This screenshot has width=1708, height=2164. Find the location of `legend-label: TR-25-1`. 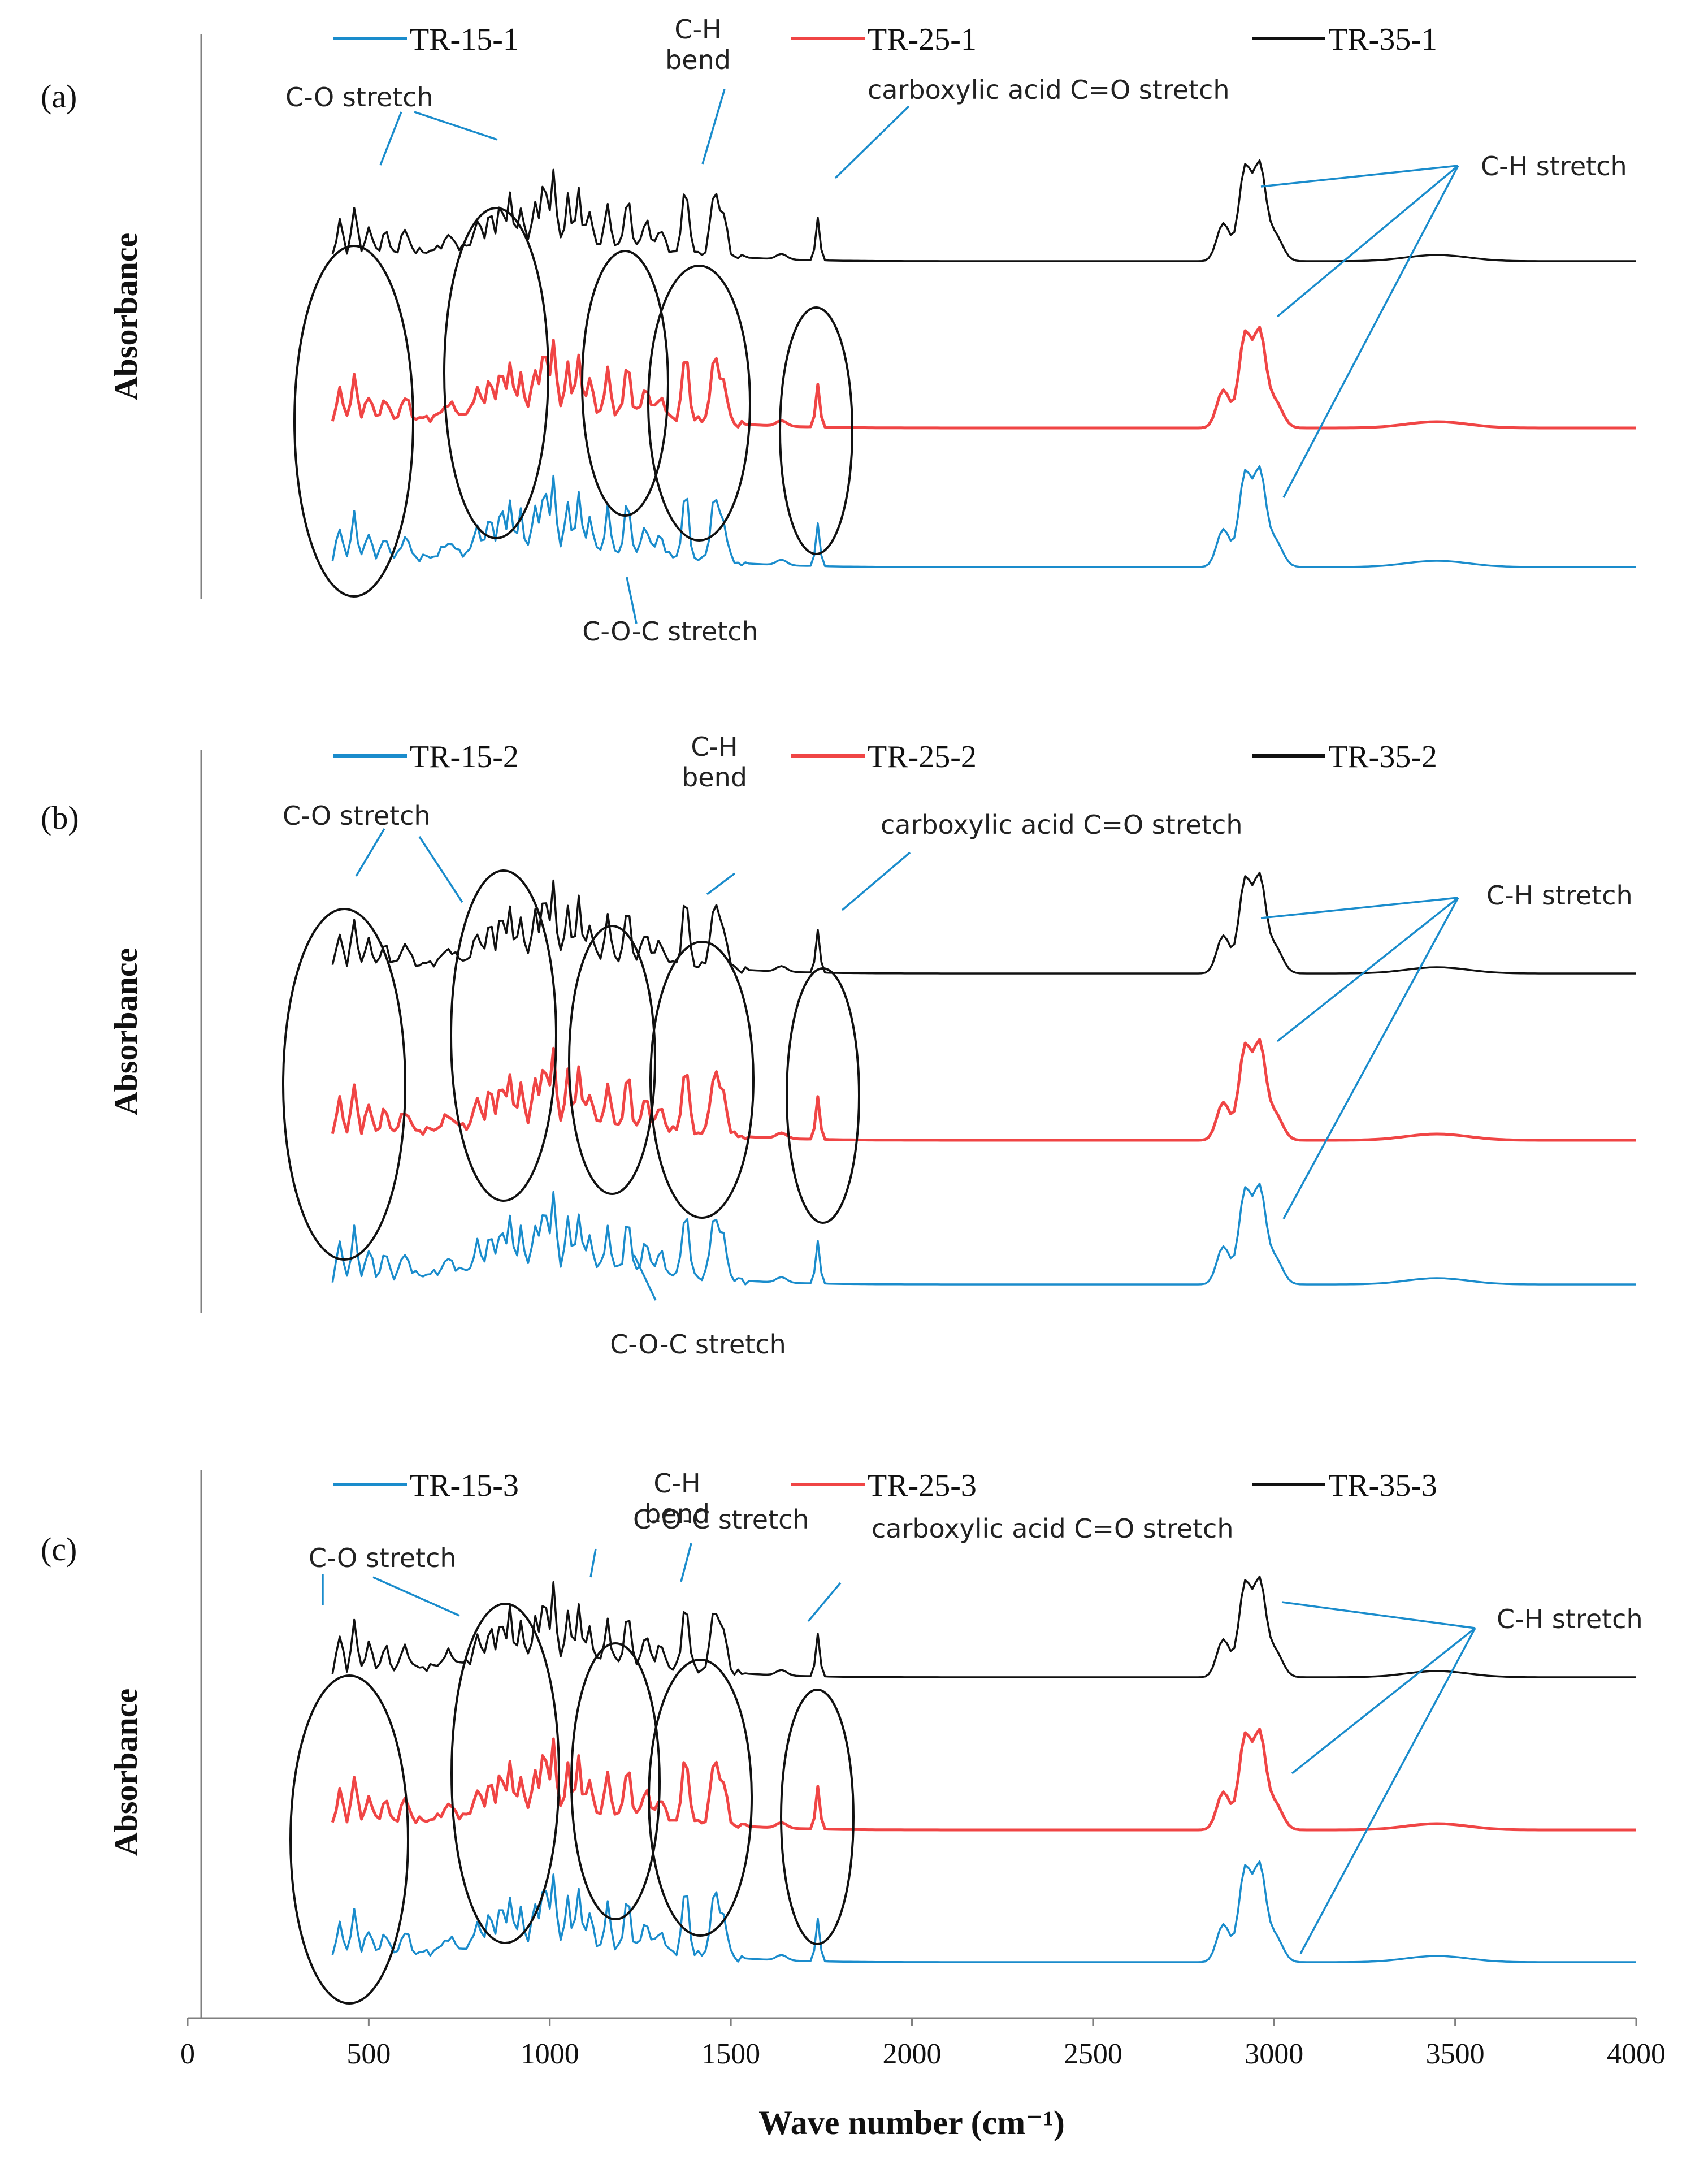

legend-label: TR-25-1 is located at coordinates (922, 40).